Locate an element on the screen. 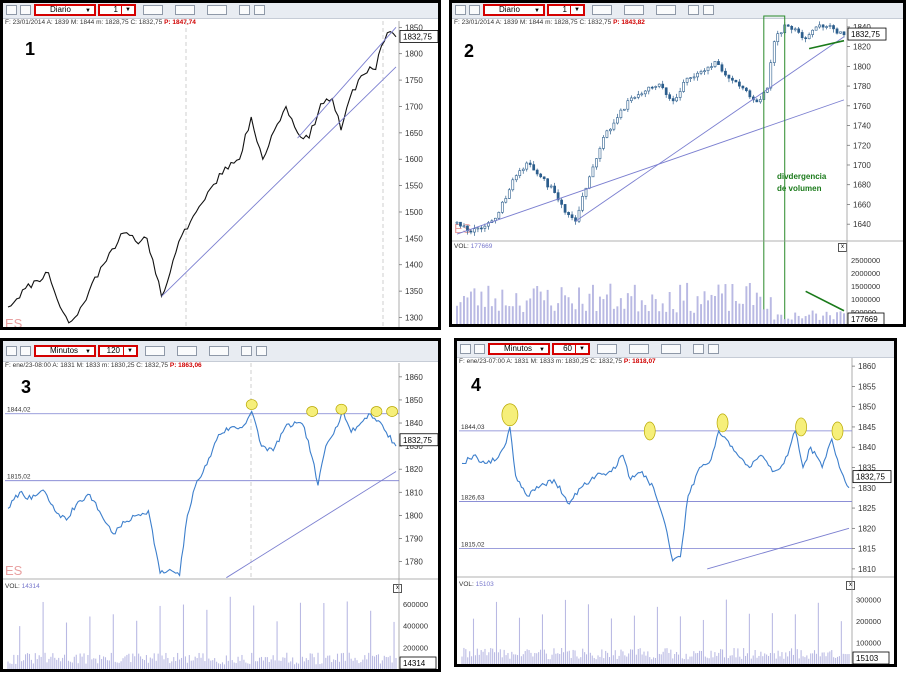  y-tick-label: 1840 is located at coordinates (414, 423).